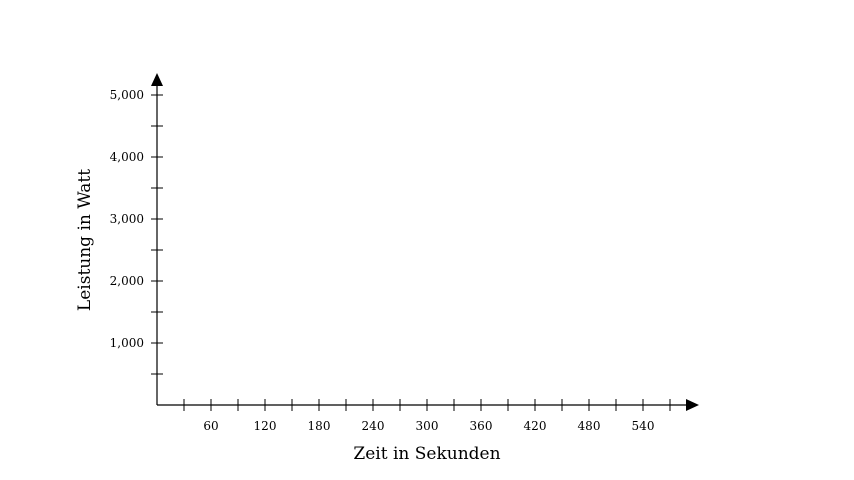  I want to click on y-tick-label: 5,000, so click(127, 95).